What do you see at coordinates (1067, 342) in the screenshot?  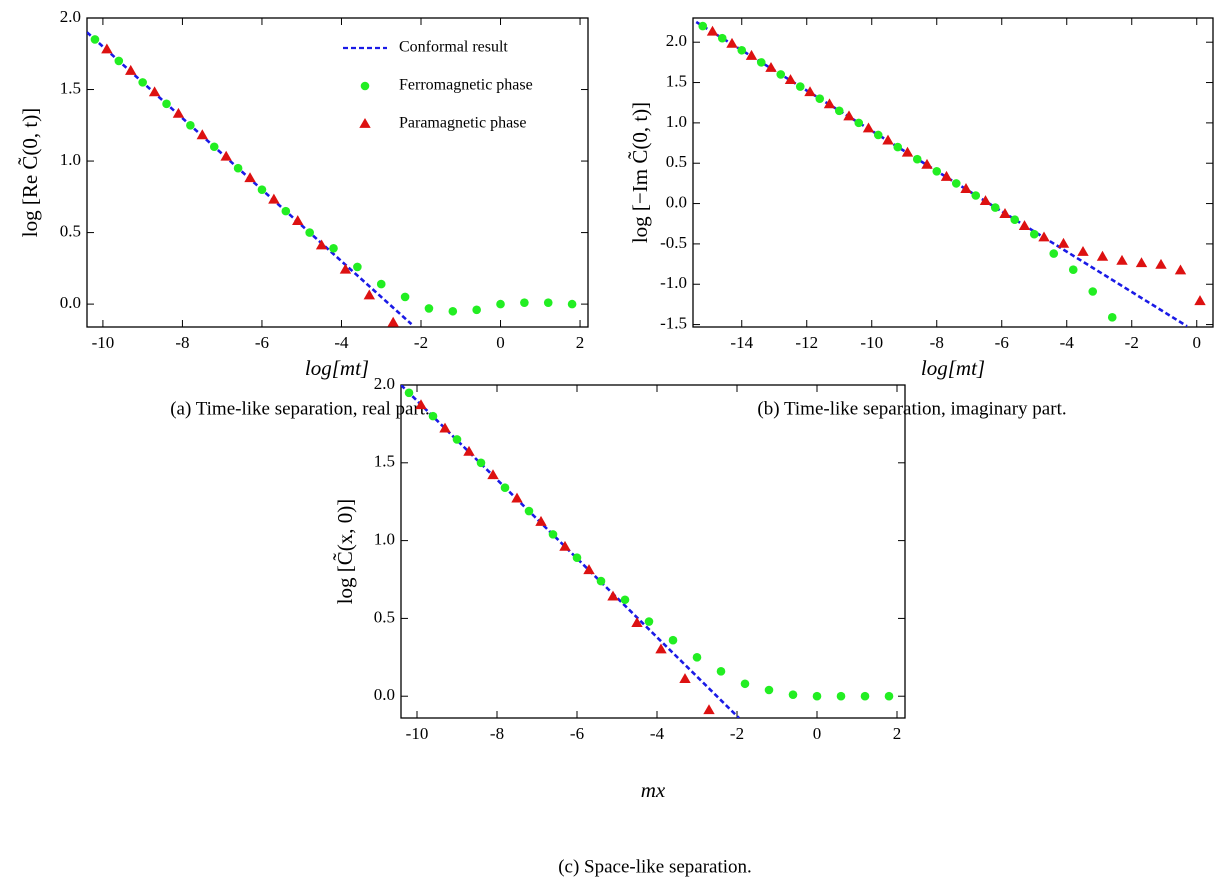 I see `x-tick-label: -4` at bounding box center [1067, 342].